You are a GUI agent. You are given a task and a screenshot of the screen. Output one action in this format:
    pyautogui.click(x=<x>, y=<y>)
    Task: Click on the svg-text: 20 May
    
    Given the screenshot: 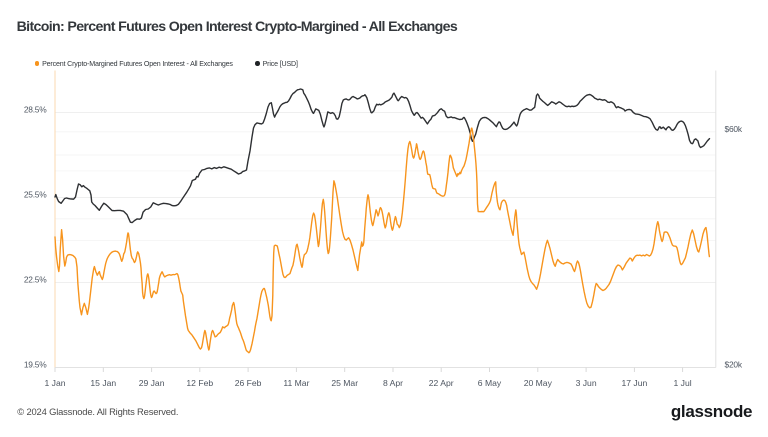 What is the action you would take?
    pyautogui.click(x=538, y=383)
    